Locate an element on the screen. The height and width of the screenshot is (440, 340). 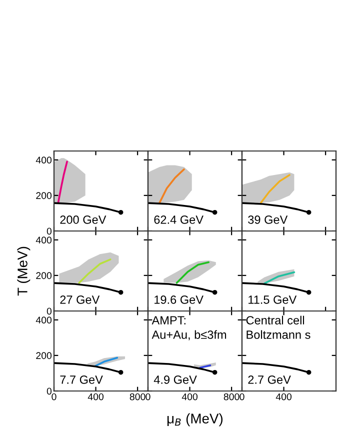
annotation: 62.4 GeV is located at coordinates (179, 220).